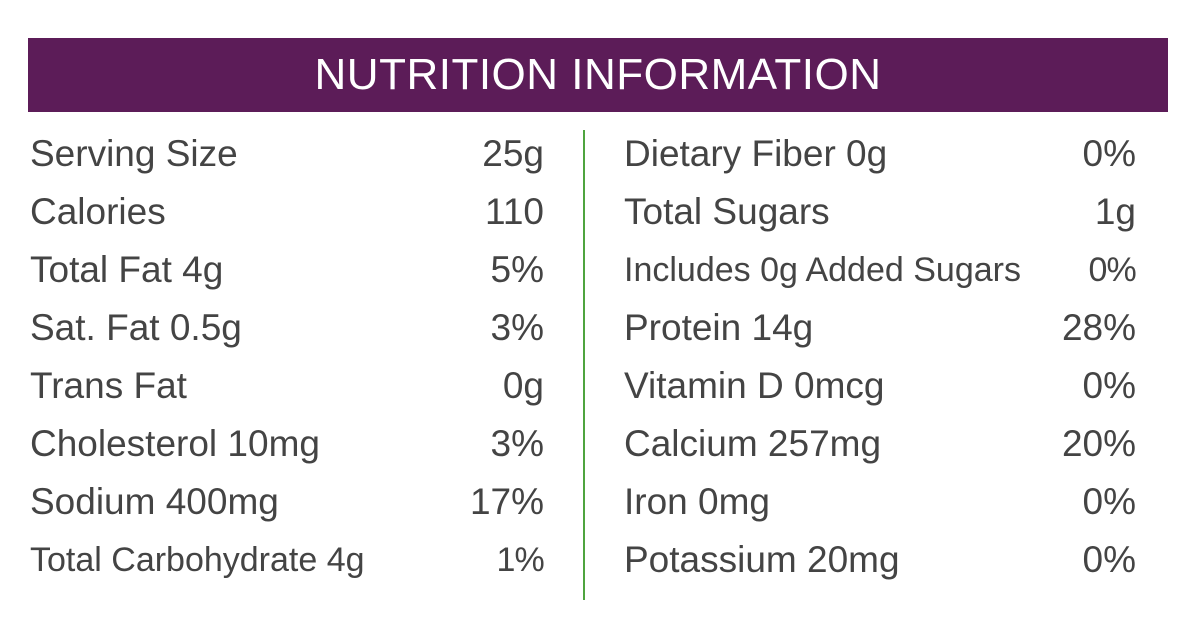 The image size is (1200, 634). Describe the element at coordinates (136, 327) in the screenshot. I see `nutrient-label: Sat. Fat 0.5g` at that location.